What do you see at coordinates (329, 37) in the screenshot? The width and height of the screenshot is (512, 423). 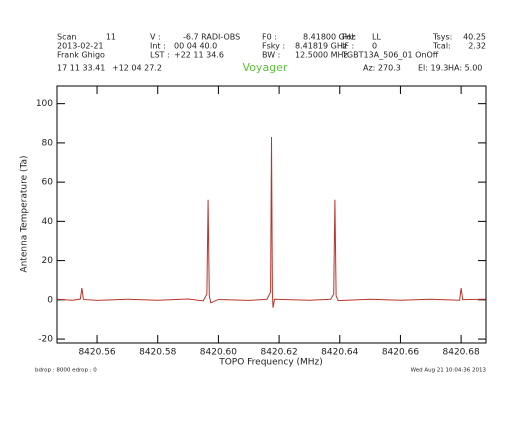 I see `header-text: 8.41800 GHz` at bounding box center [329, 37].